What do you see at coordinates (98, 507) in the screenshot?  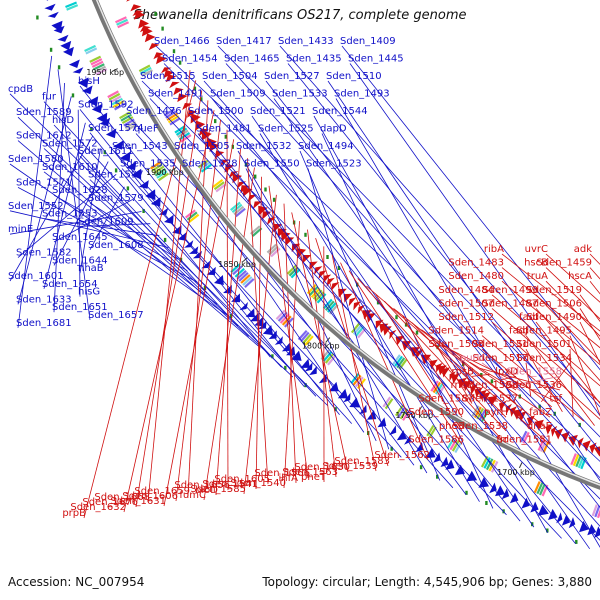 I see `gene-label-sden-1632: Sden_1632` at bounding box center [98, 507].